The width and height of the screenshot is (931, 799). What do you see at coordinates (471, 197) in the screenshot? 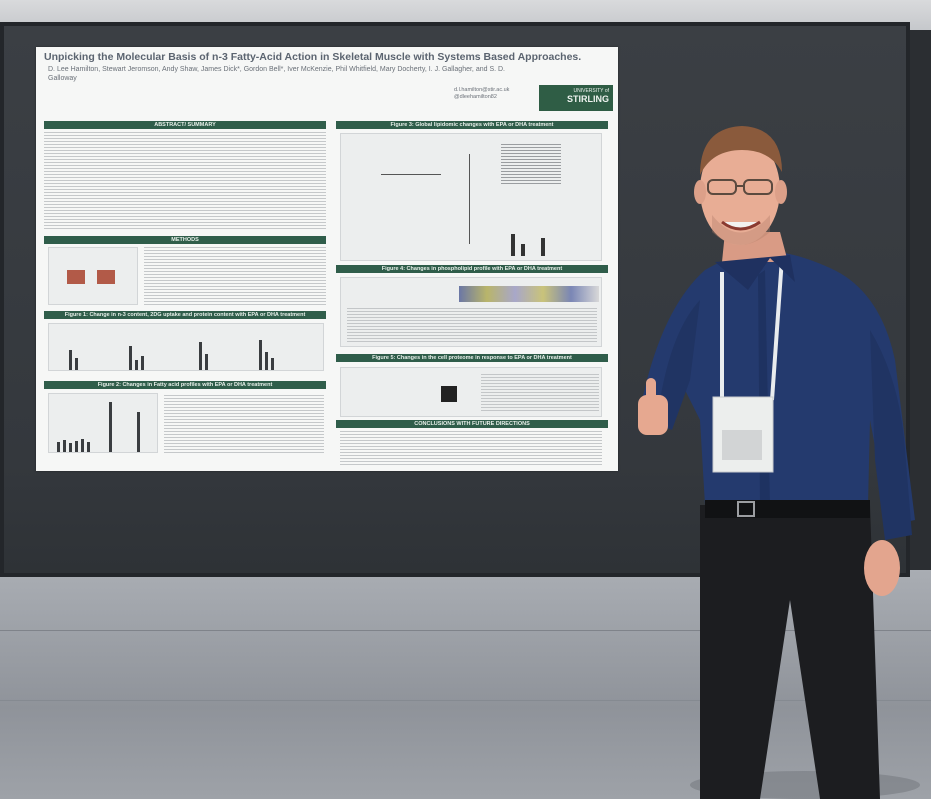
I see `figure3-charts` at bounding box center [471, 197].